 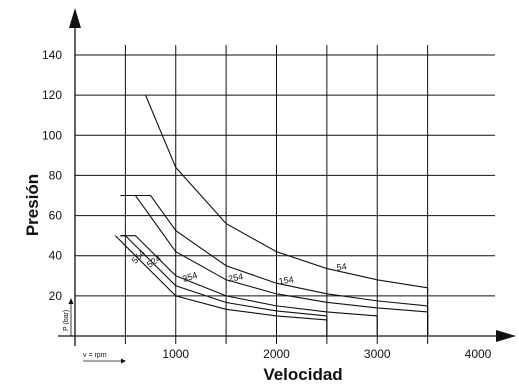 What do you see at coordinates (506, 336) in the screenshot?
I see `x-axis-arrowhead` at bounding box center [506, 336].